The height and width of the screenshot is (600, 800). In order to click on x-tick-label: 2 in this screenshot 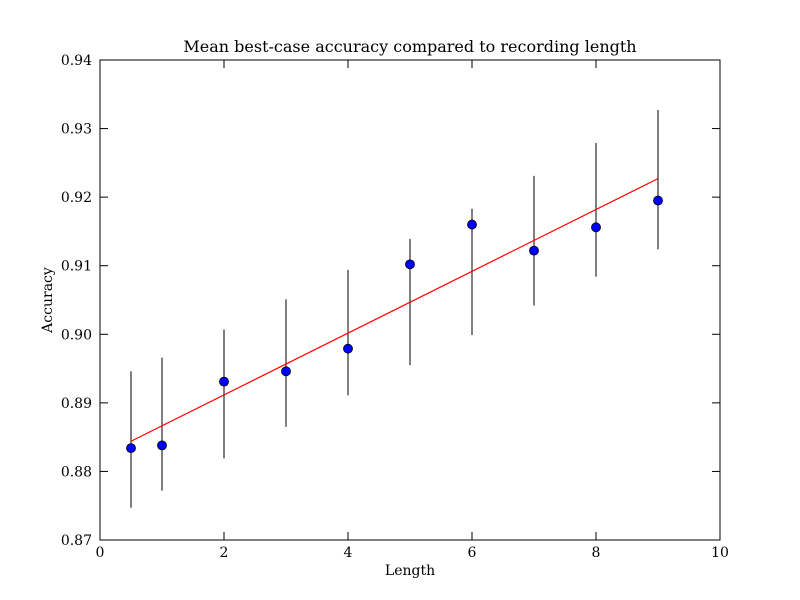, I will do `click(224, 553)`.